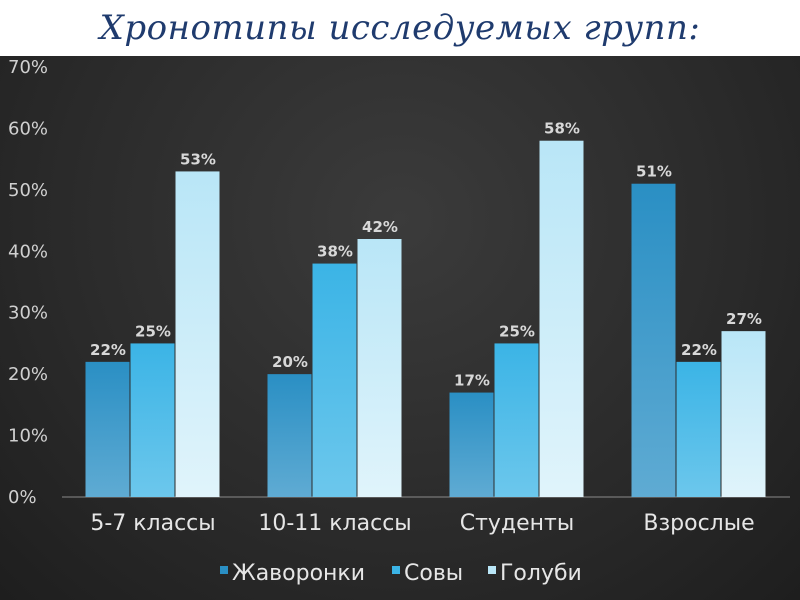 This screenshot has width=800, height=600. I want to click on category-label: Студенты, so click(517, 523).